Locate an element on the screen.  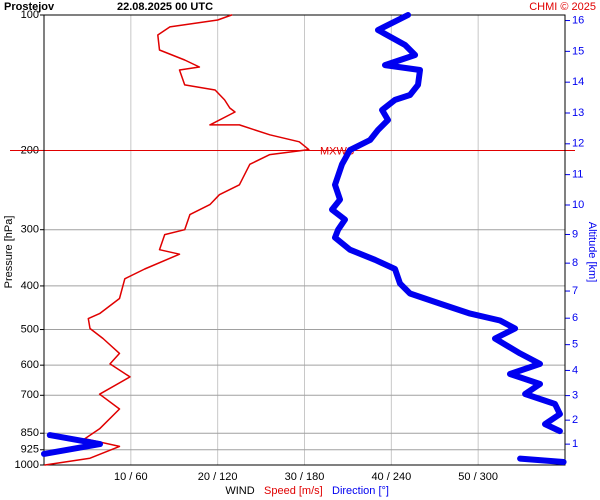
y2-tick-label: 16 is located at coordinates (578, 20).